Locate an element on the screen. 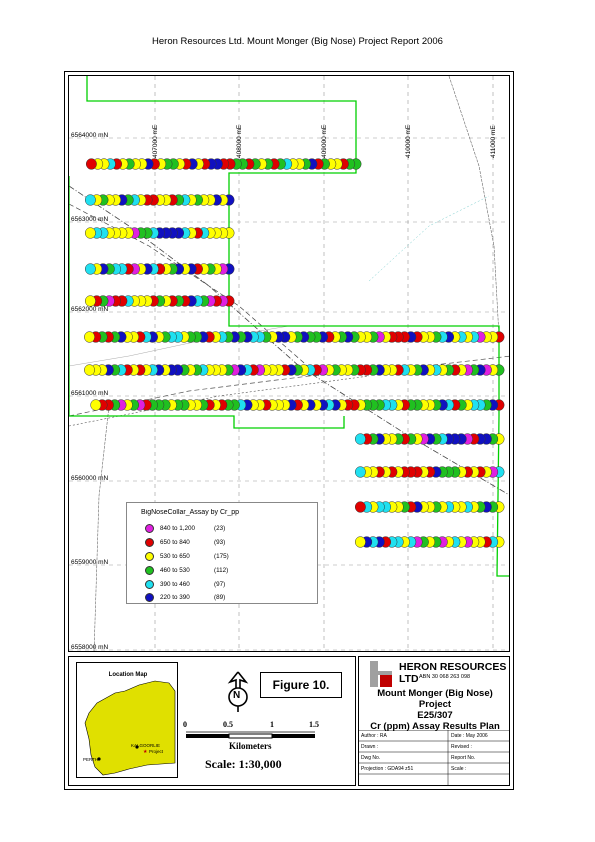 Image resolution: width=595 pixels, height=842 pixels. drawn-field: Drawn : is located at coordinates (370, 747).